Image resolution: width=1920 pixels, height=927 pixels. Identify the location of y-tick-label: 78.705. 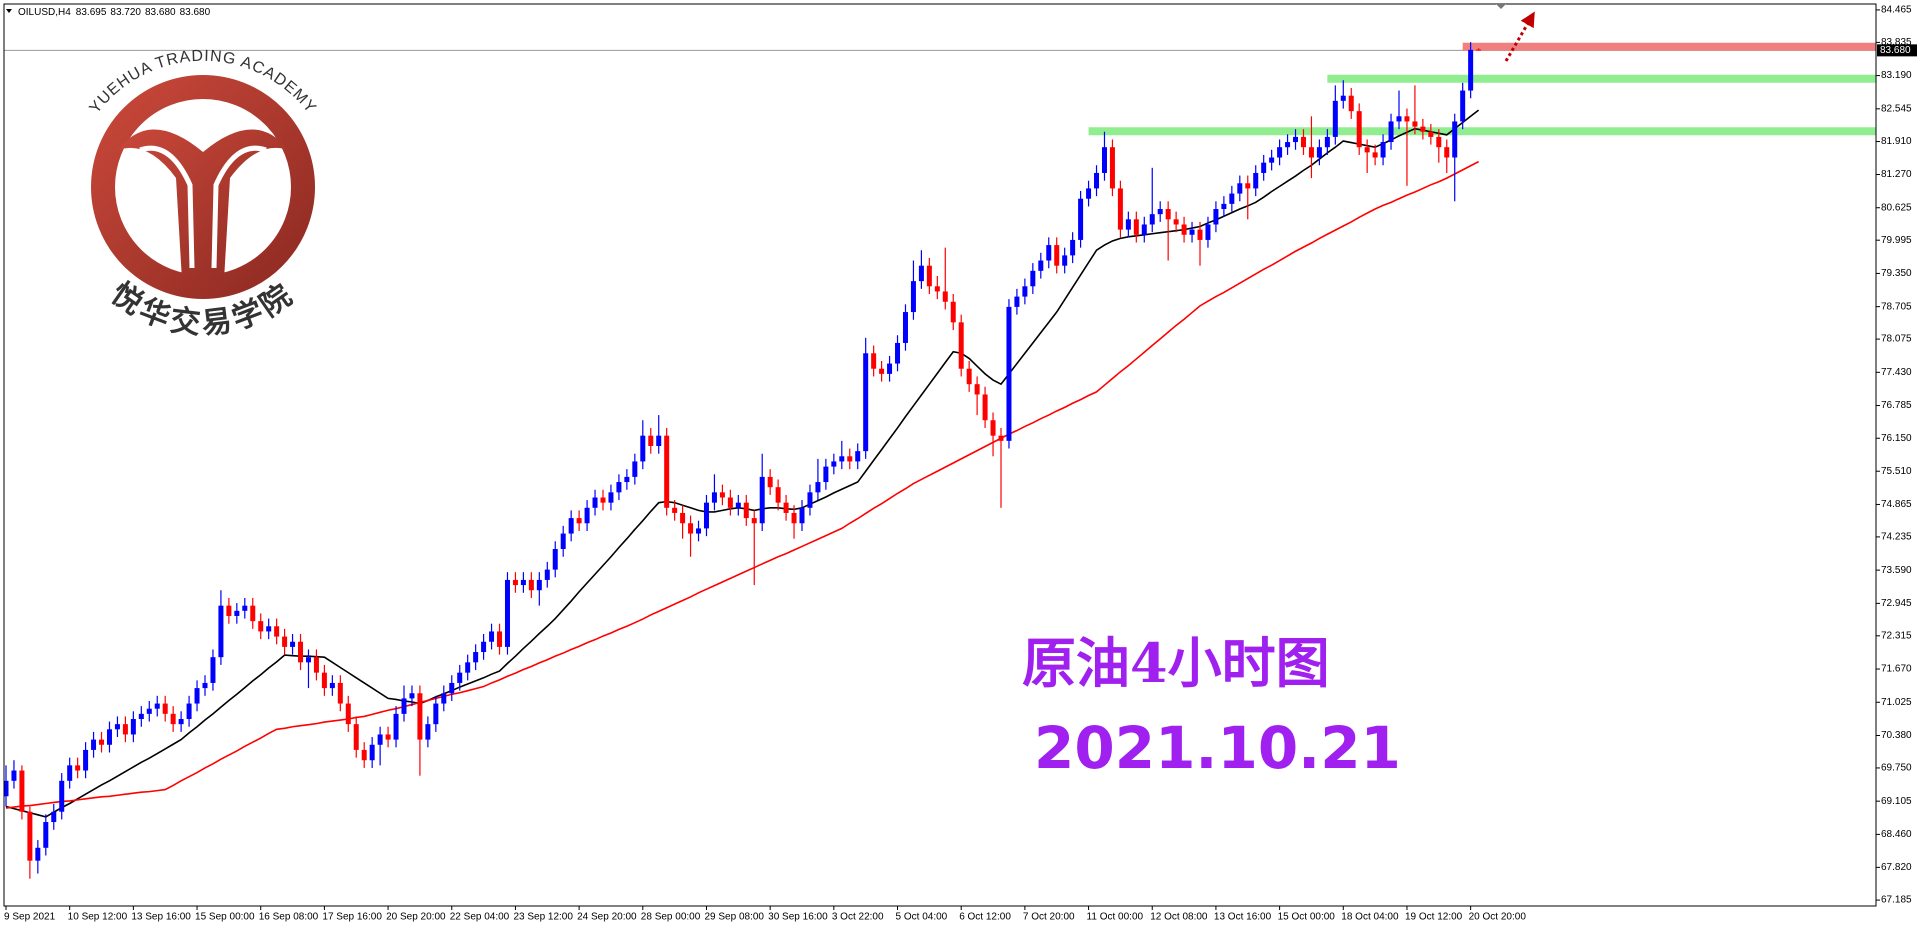
(1896, 306).